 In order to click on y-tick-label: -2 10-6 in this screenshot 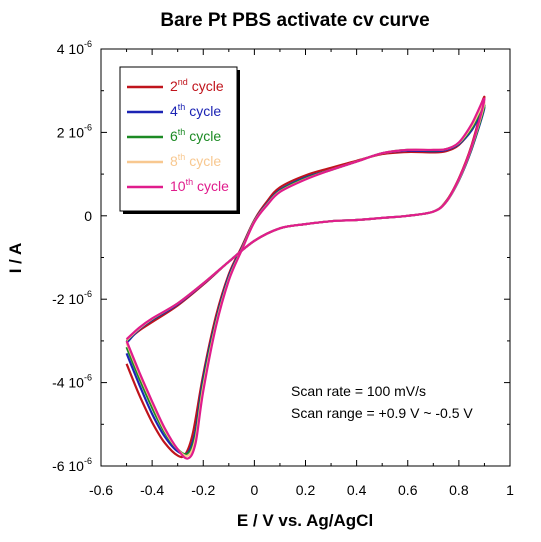, I will do `click(72, 298)`.